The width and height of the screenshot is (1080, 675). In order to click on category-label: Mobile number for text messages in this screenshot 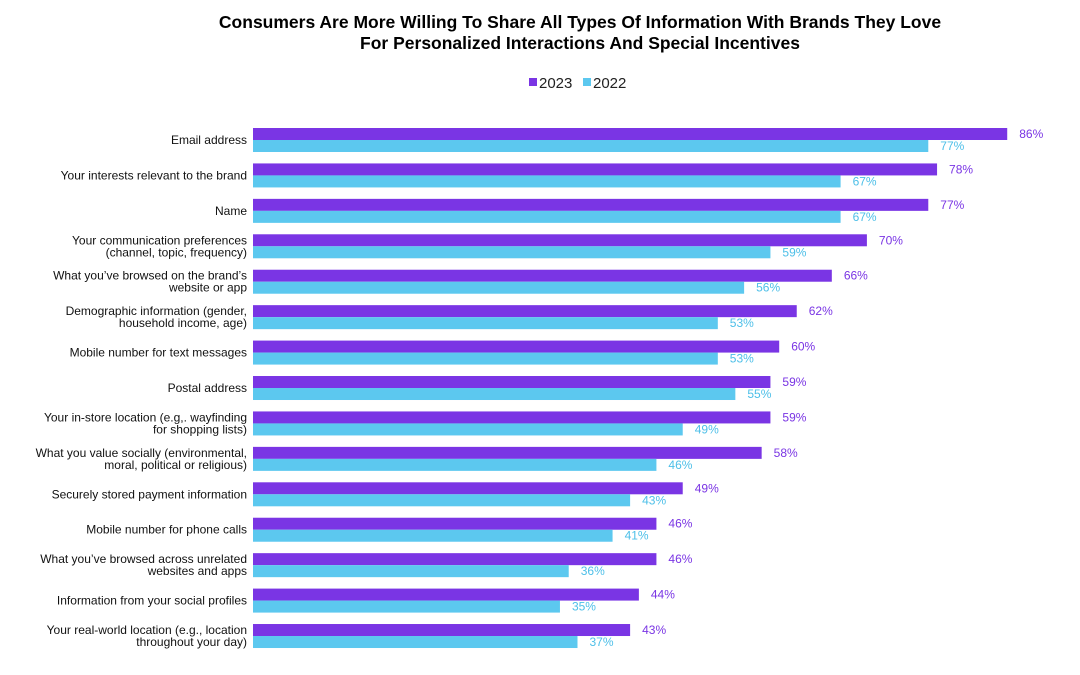, I will do `click(158, 353)`.